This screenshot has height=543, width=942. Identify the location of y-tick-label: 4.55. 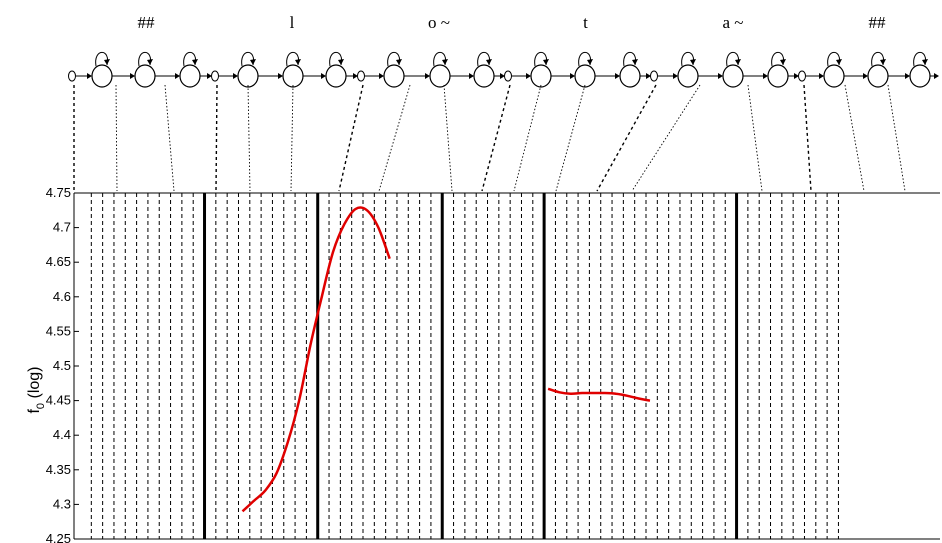
(58, 330).